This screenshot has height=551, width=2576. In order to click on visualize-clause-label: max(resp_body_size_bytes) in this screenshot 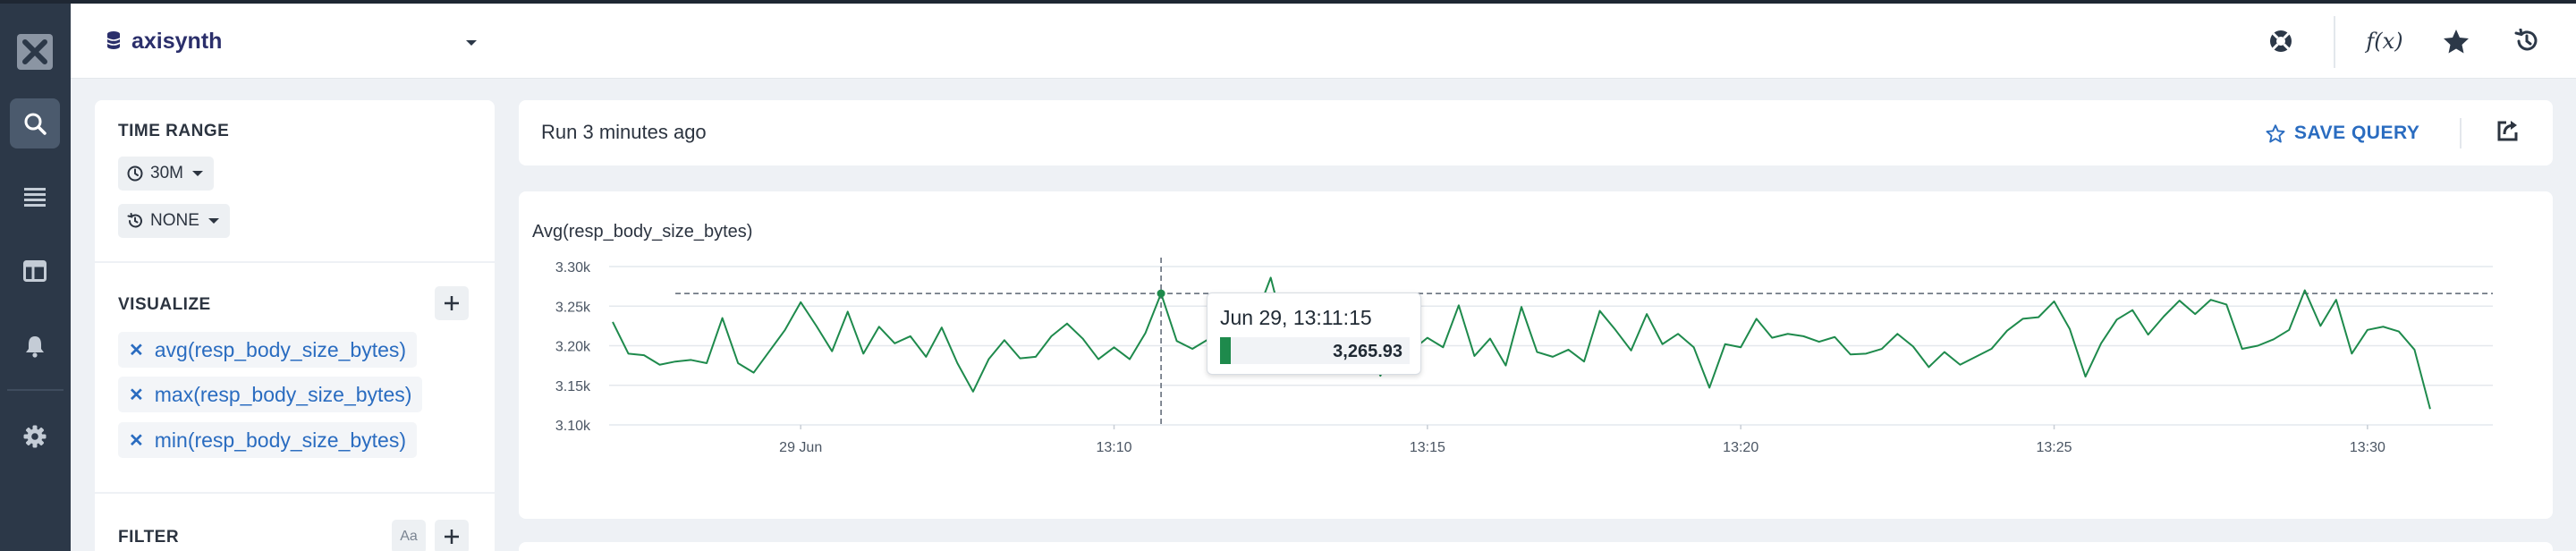, I will do `click(283, 394)`.